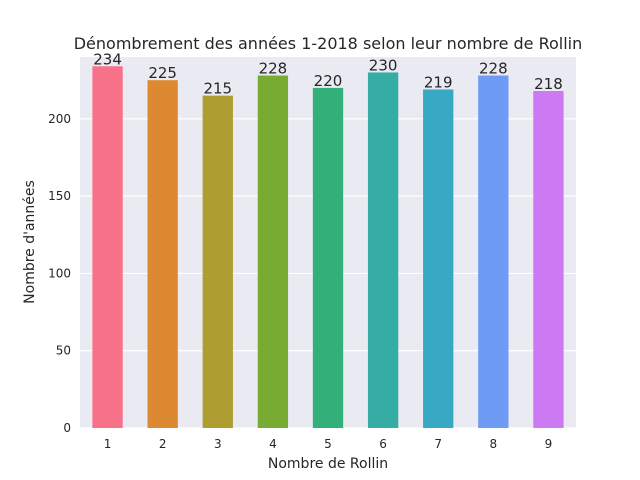 The width and height of the screenshot is (640, 480). Describe the element at coordinates (549, 444) in the screenshot. I see `x-tick-label: 9` at that location.